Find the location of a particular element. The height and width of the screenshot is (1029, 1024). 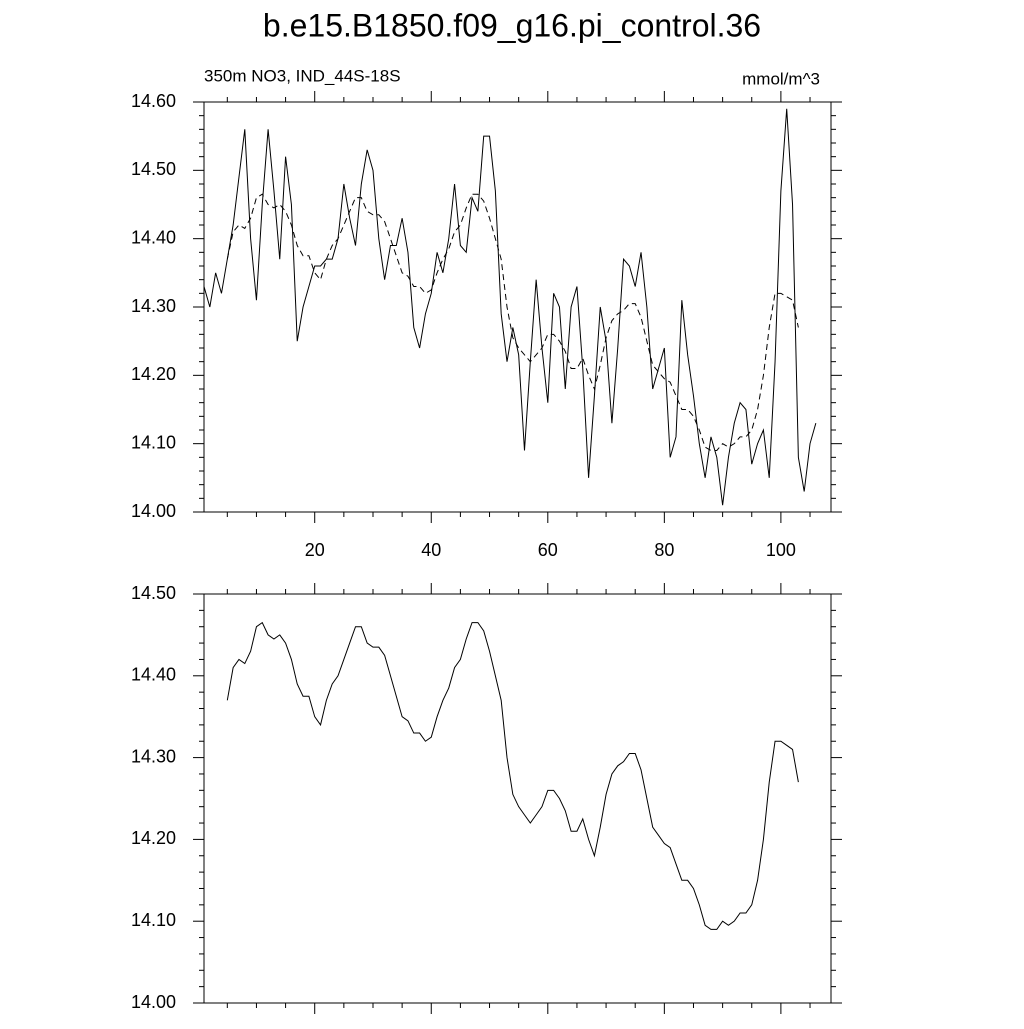

units-label: mmol/m^3 is located at coordinates (781, 78).